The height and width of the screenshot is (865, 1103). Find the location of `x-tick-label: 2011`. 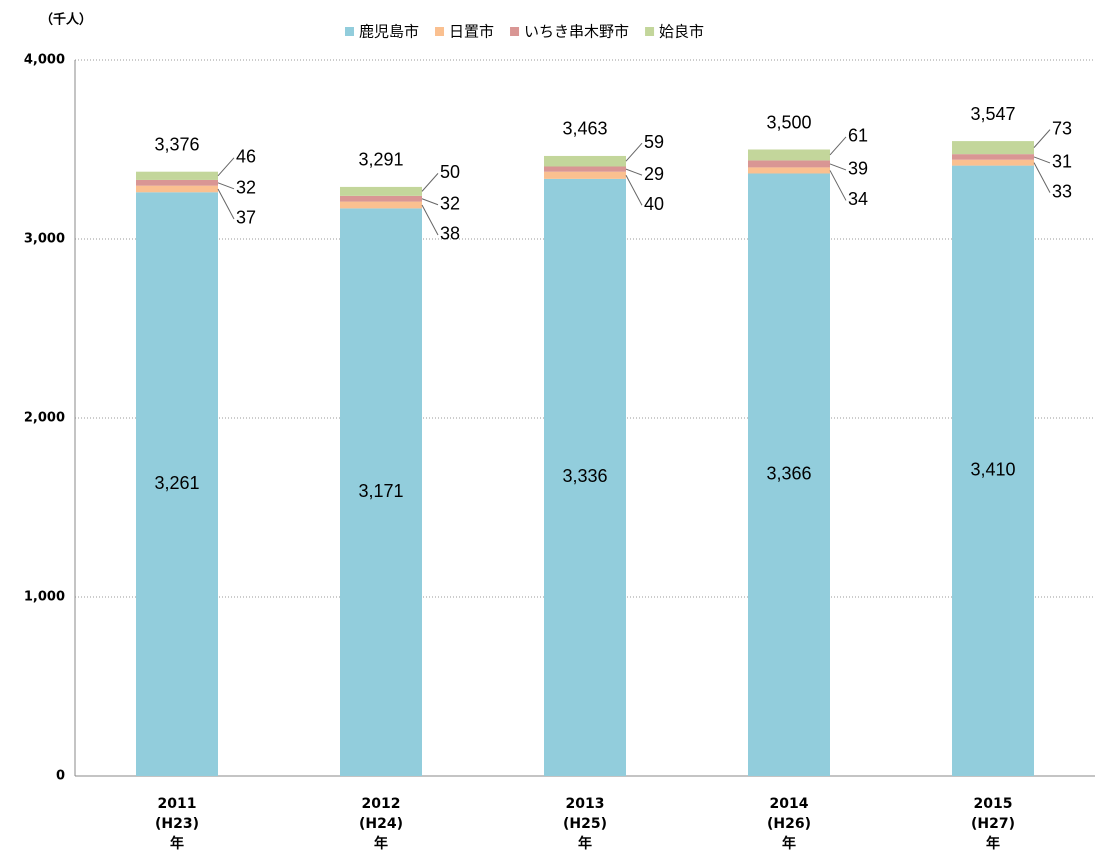

x-tick-label: 2011 is located at coordinates (177, 804).